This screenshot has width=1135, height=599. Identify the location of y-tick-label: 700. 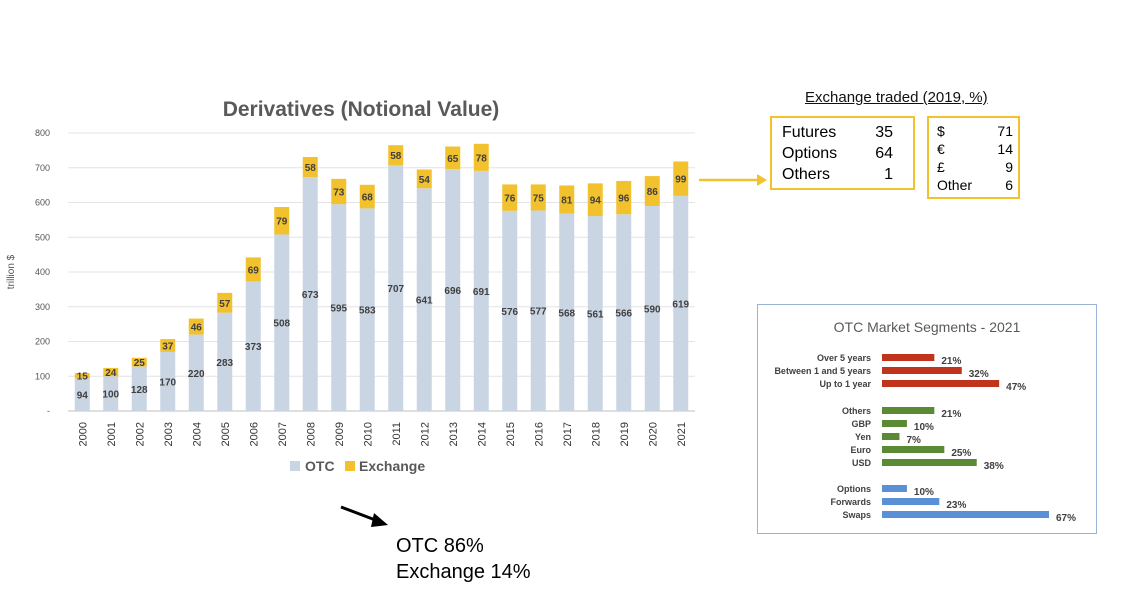
(42, 168).